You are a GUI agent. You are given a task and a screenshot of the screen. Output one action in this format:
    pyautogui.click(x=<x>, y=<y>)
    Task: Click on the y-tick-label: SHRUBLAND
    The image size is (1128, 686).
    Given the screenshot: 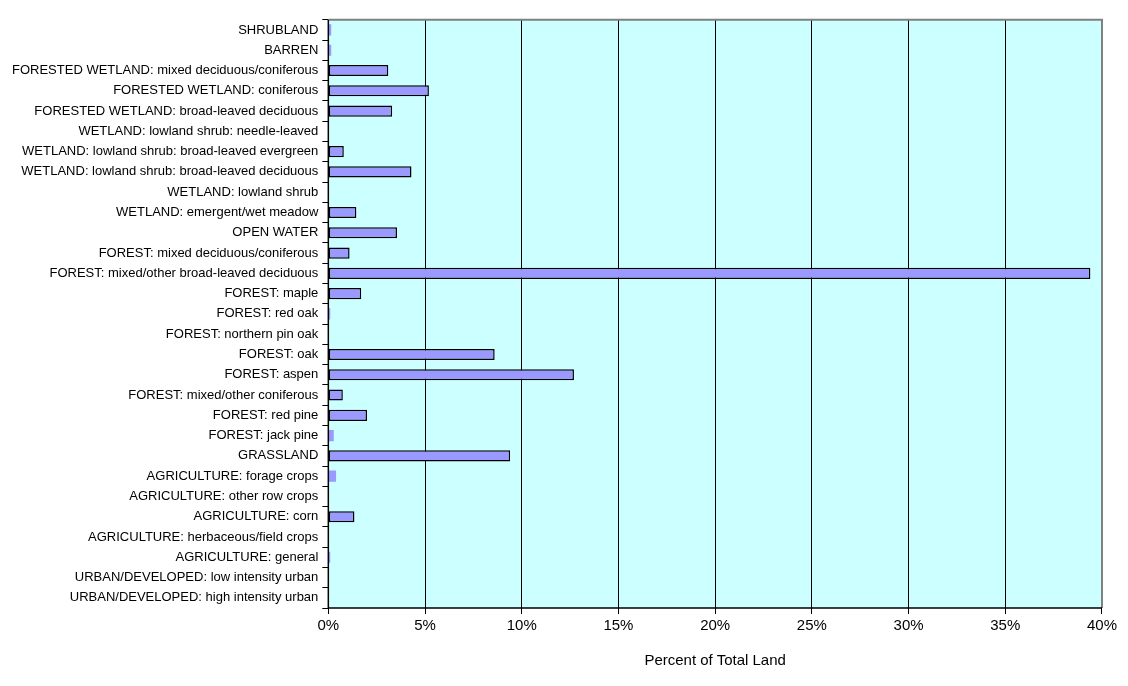 What is the action you would take?
    pyautogui.click(x=278, y=29)
    